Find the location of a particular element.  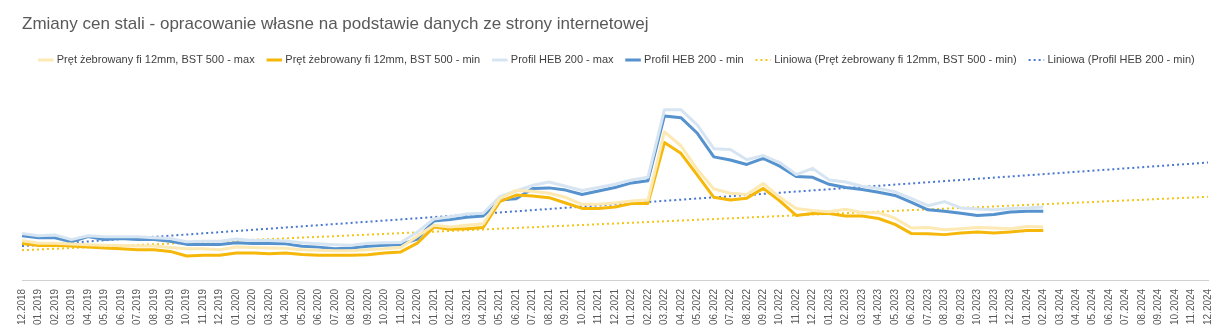

x-tick-label: 03.2019 is located at coordinates (71, 307).